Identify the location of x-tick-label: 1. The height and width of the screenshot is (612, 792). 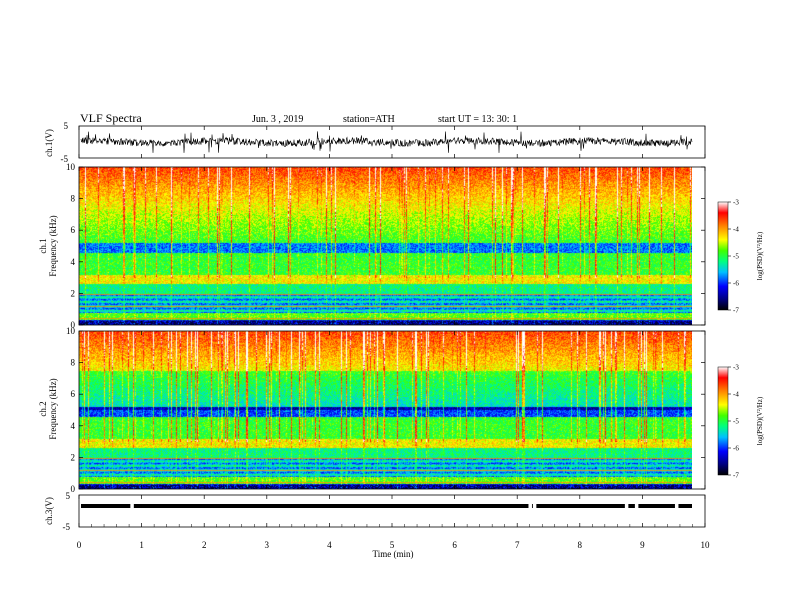
(141, 545).